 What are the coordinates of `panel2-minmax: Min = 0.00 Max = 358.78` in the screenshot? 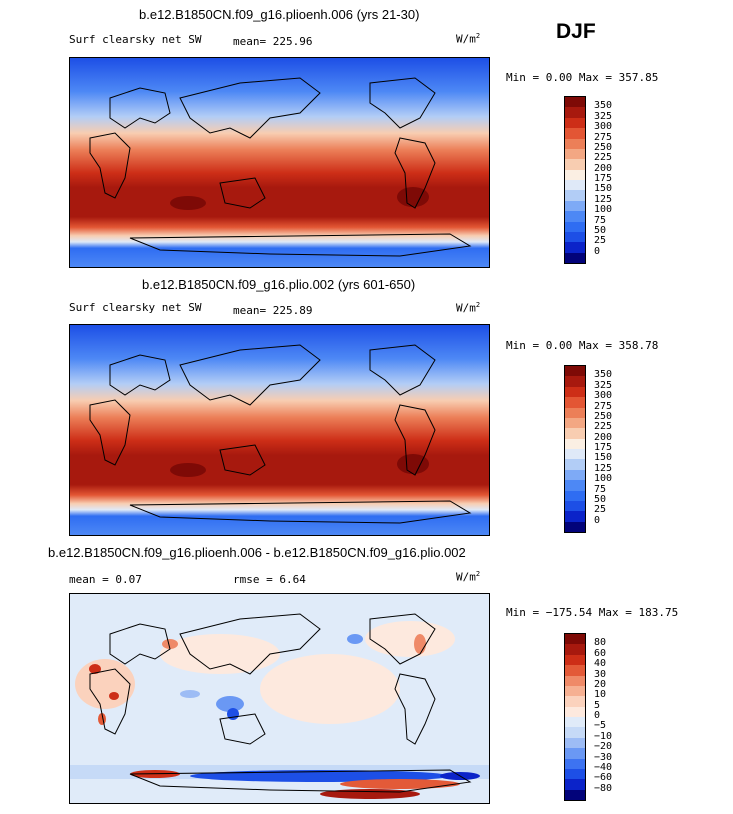 It's located at (582, 345).